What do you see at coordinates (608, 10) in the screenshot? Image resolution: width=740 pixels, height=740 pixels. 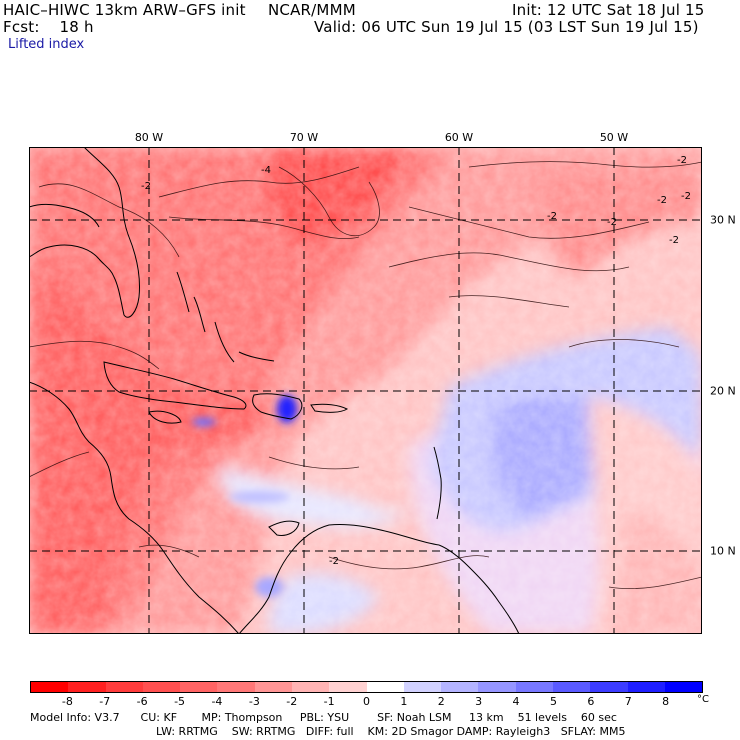 I see `init-time: Init: 12 UTC Sat 18 Jul 15` at bounding box center [608, 10].